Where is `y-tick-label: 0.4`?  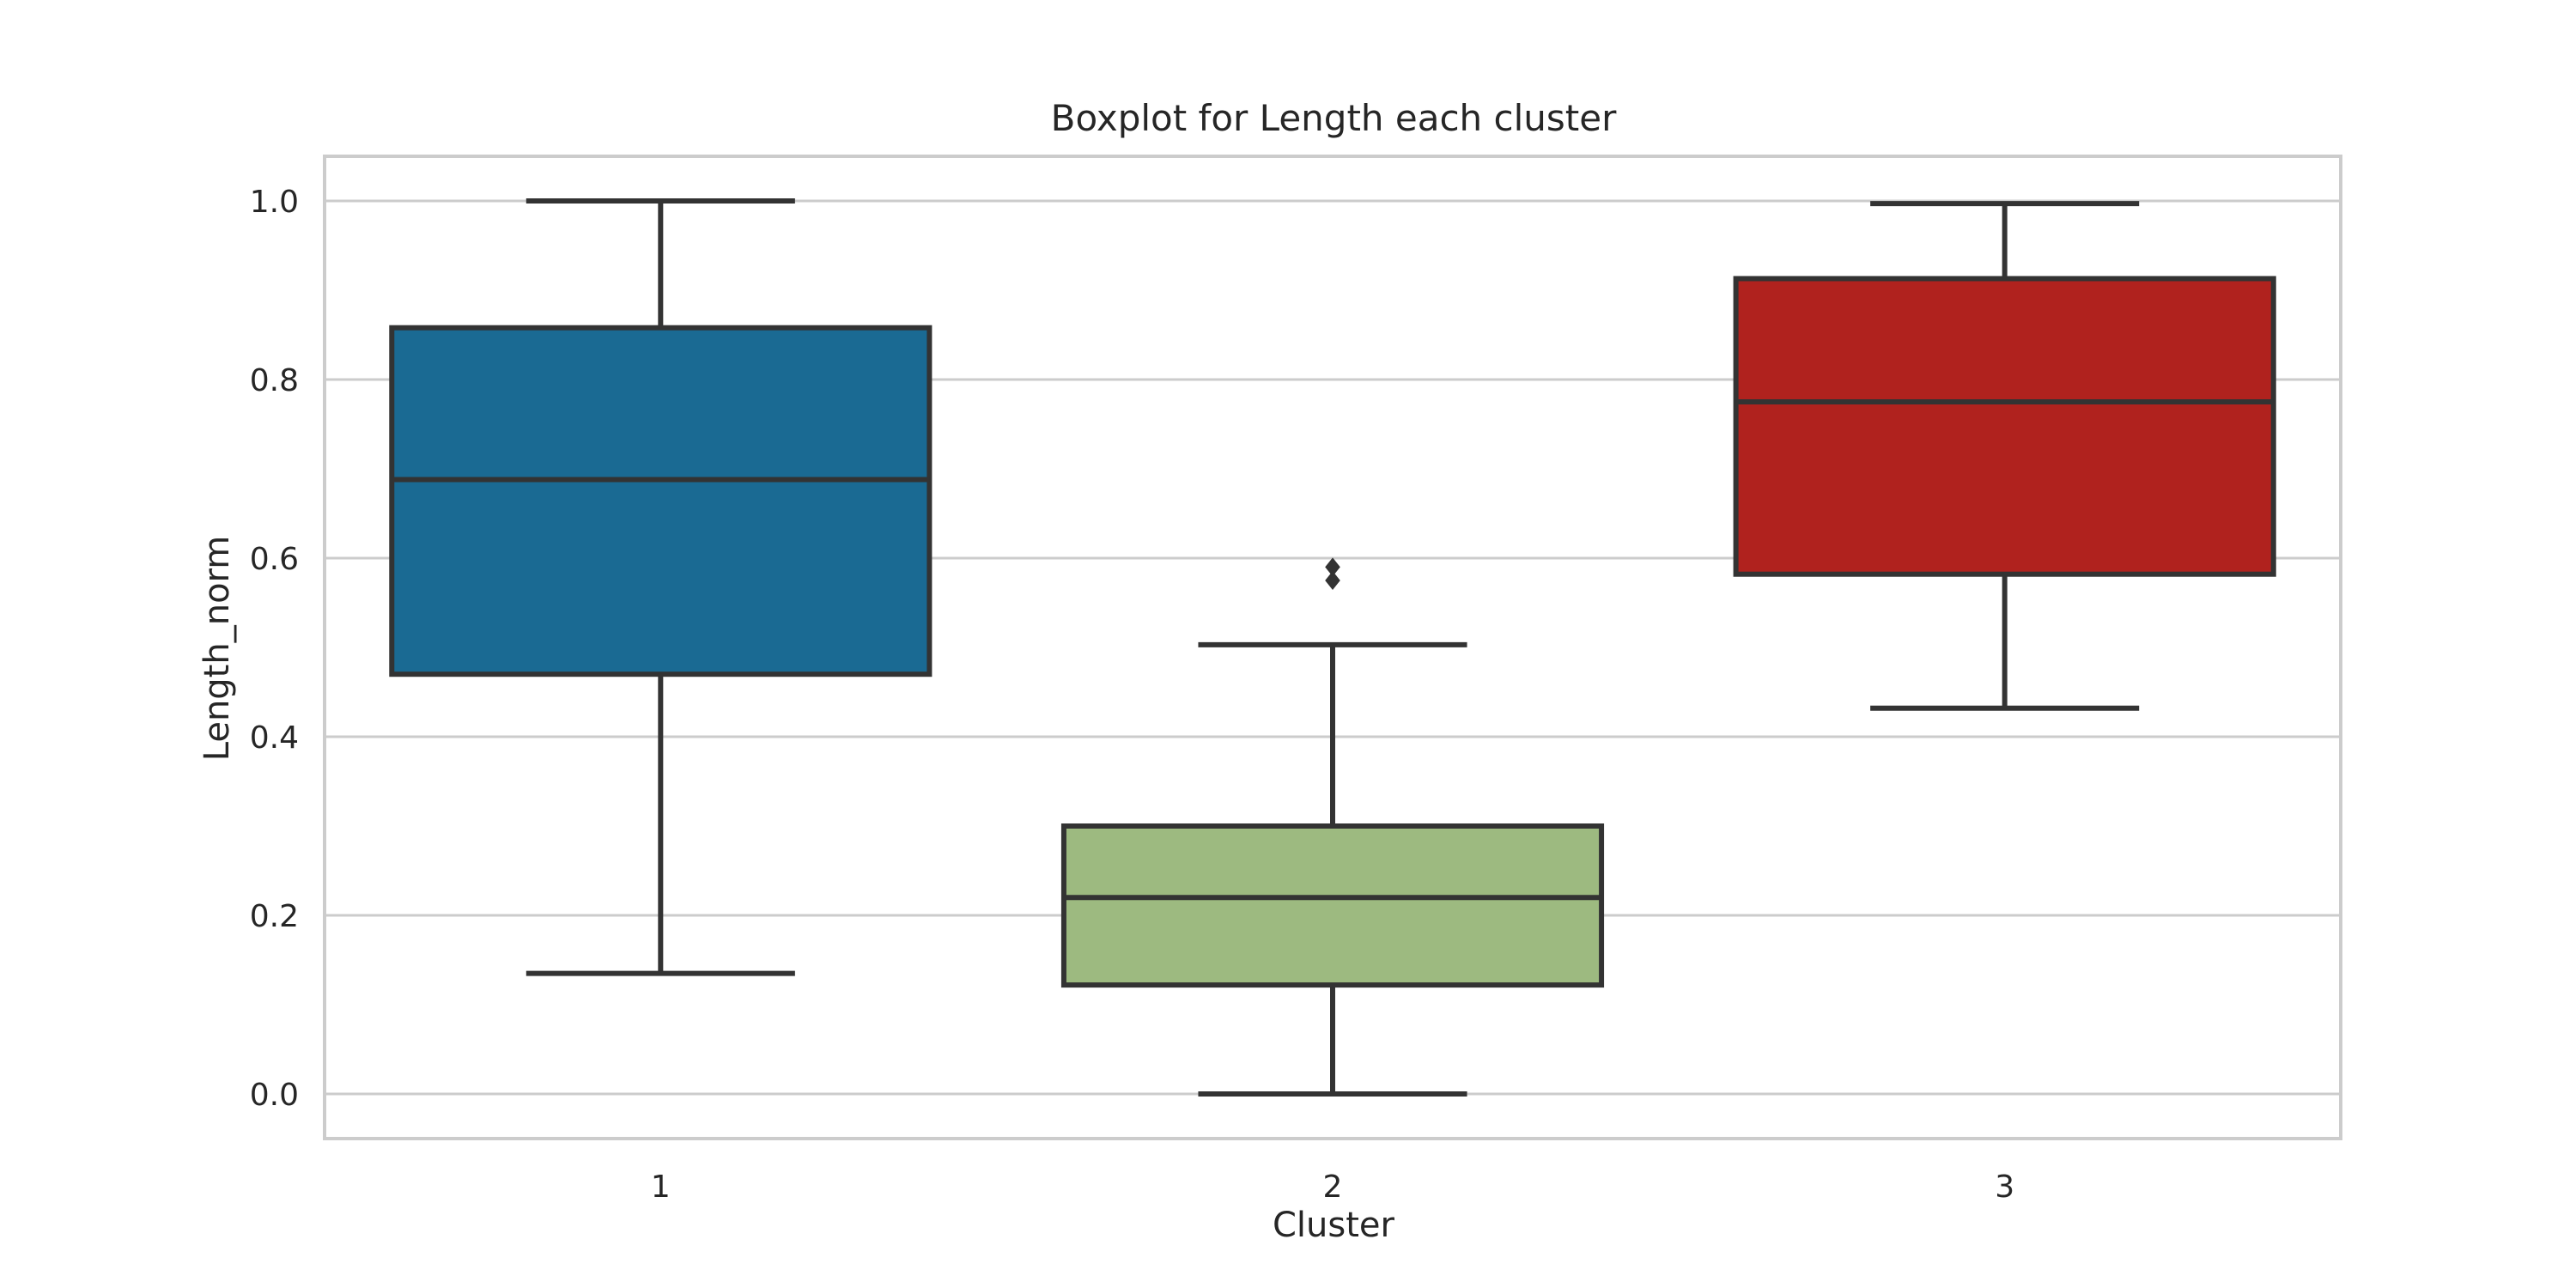
y-tick-label: 0.4 is located at coordinates (274, 738).